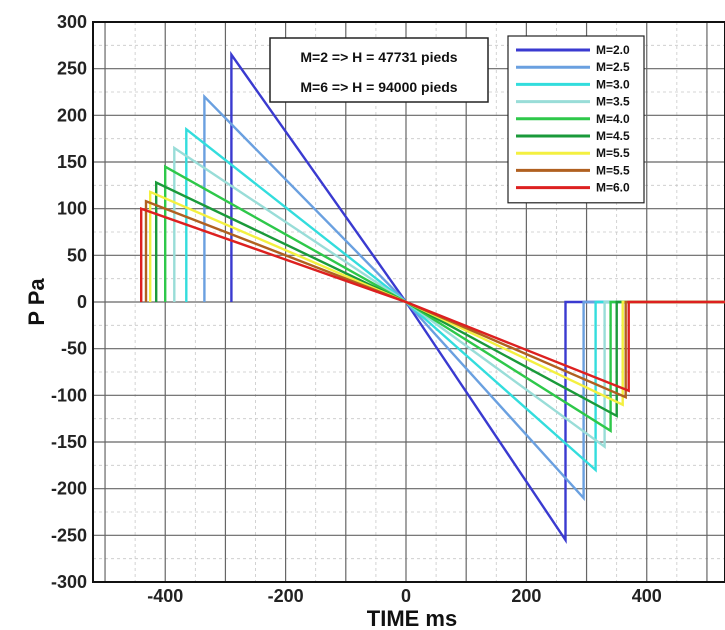 This screenshot has height=630, width=725. I want to click on legend-label: M=6.0, so click(613, 188).